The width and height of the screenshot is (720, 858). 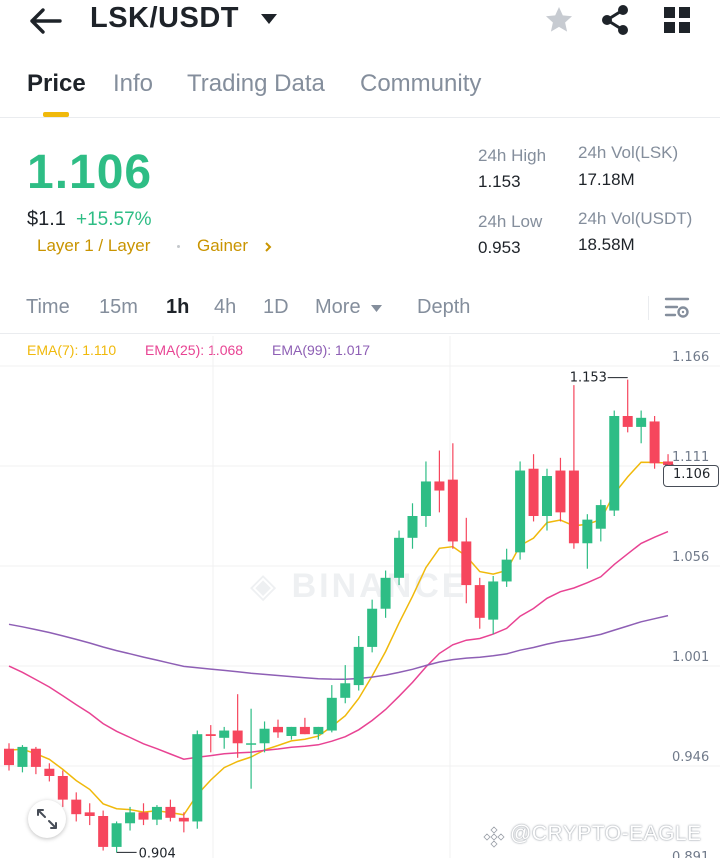 What do you see at coordinates (690, 357) in the screenshot?
I see `y-axis-tick-label: 1.166` at bounding box center [690, 357].